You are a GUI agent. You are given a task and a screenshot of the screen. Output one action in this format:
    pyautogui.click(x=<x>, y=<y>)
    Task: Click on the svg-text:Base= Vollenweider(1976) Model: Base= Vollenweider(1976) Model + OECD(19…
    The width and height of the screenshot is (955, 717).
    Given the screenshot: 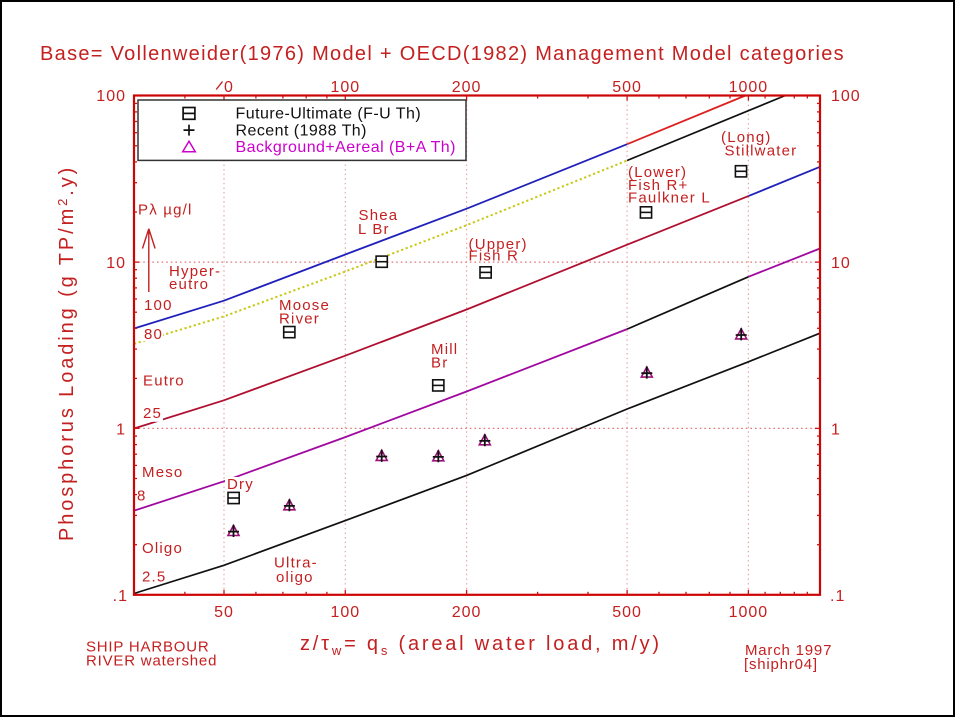 What is the action you would take?
    pyautogui.click(x=442, y=54)
    